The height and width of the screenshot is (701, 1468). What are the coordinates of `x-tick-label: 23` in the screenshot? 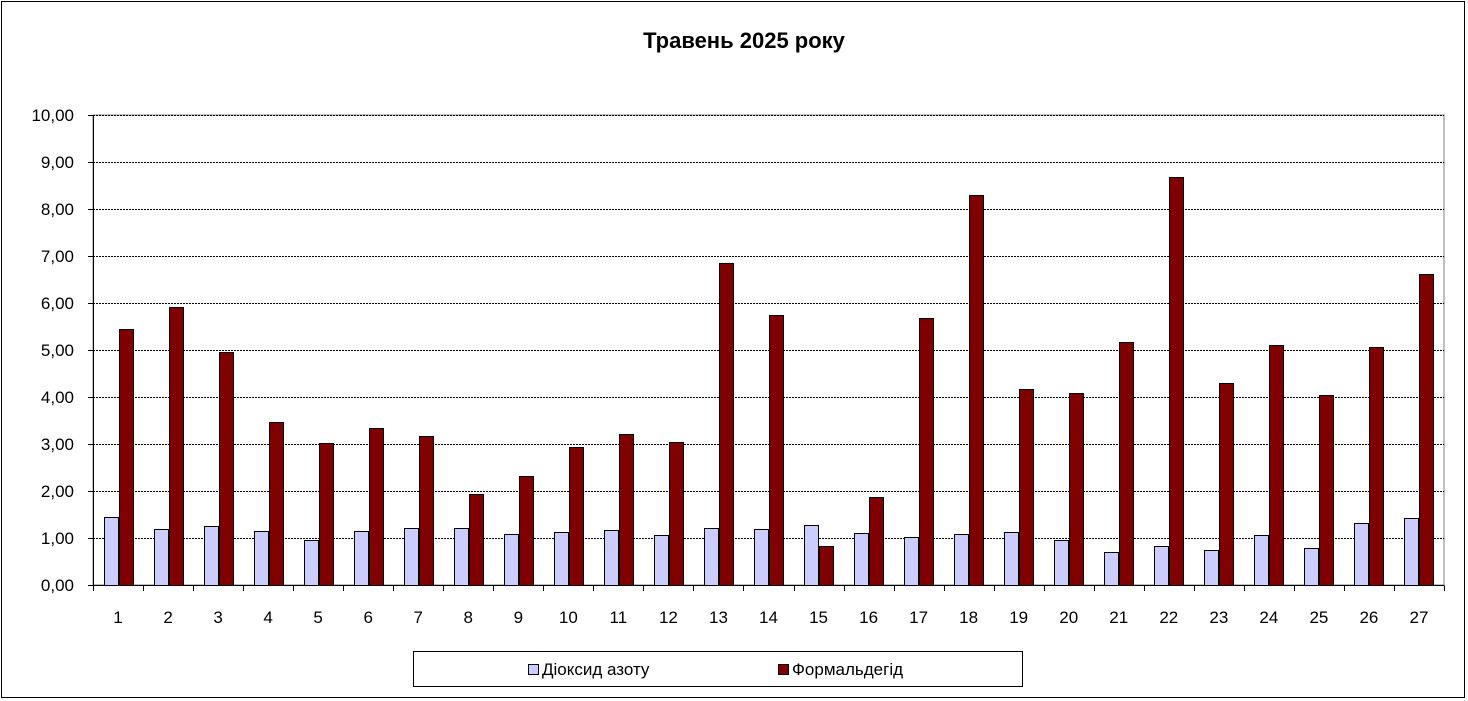 It's located at (1218, 617).